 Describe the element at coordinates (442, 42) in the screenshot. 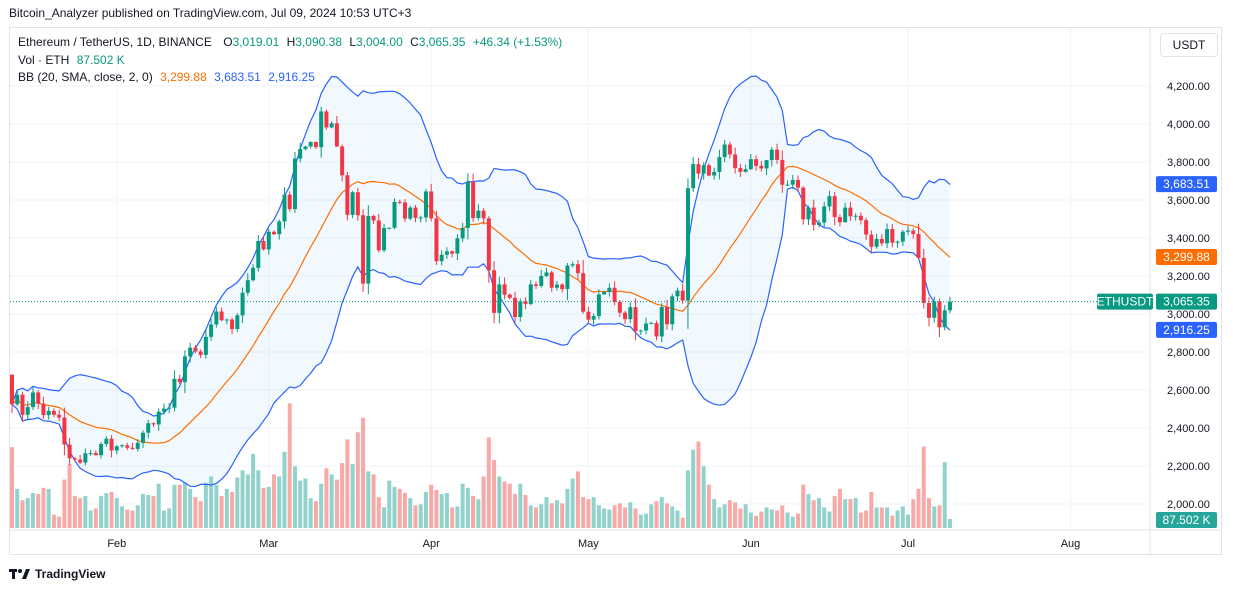

I see `close-value: 3,065.35` at that location.